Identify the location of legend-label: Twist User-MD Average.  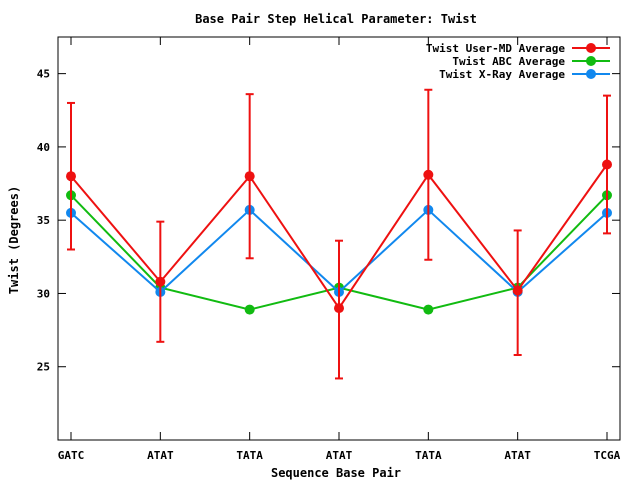
(495, 48).